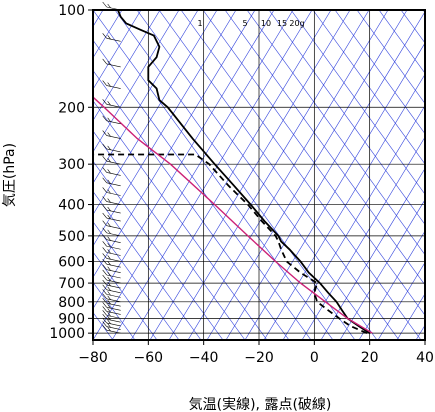  What do you see at coordinates (71, 284) in the screenshot?
I see `y-tick-label: 700` at bounding box center [71, 284].